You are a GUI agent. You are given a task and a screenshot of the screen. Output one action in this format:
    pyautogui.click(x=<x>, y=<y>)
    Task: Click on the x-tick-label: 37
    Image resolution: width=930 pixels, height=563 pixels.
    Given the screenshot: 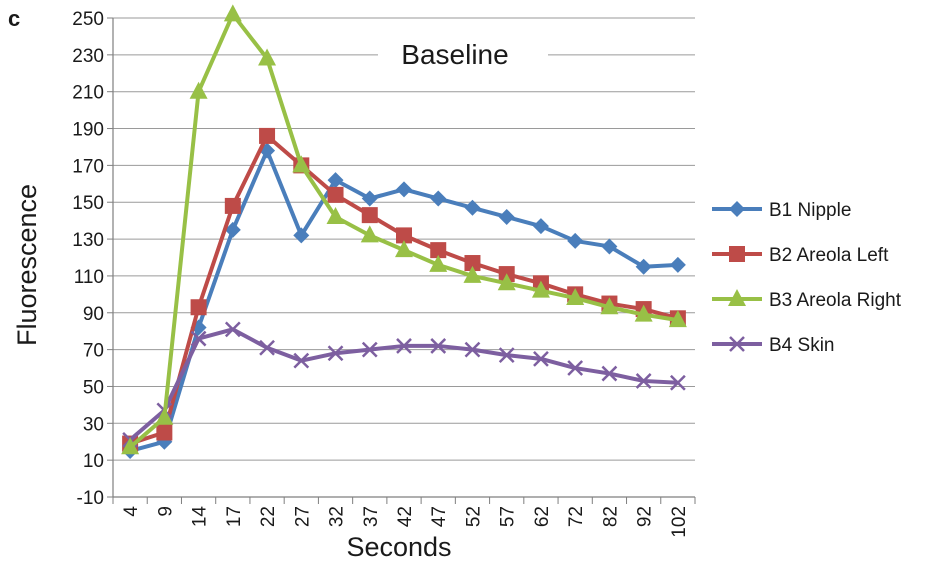 What is the action you would take?
    pyautogui.click(x=371, y=516)
    